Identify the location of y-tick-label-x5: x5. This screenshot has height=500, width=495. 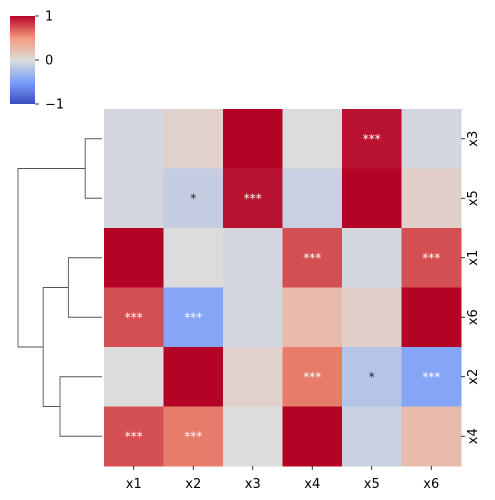
(473, 198).